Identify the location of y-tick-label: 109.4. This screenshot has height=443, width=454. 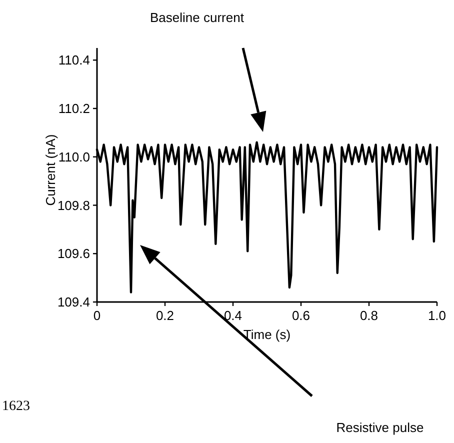
(73, 302).